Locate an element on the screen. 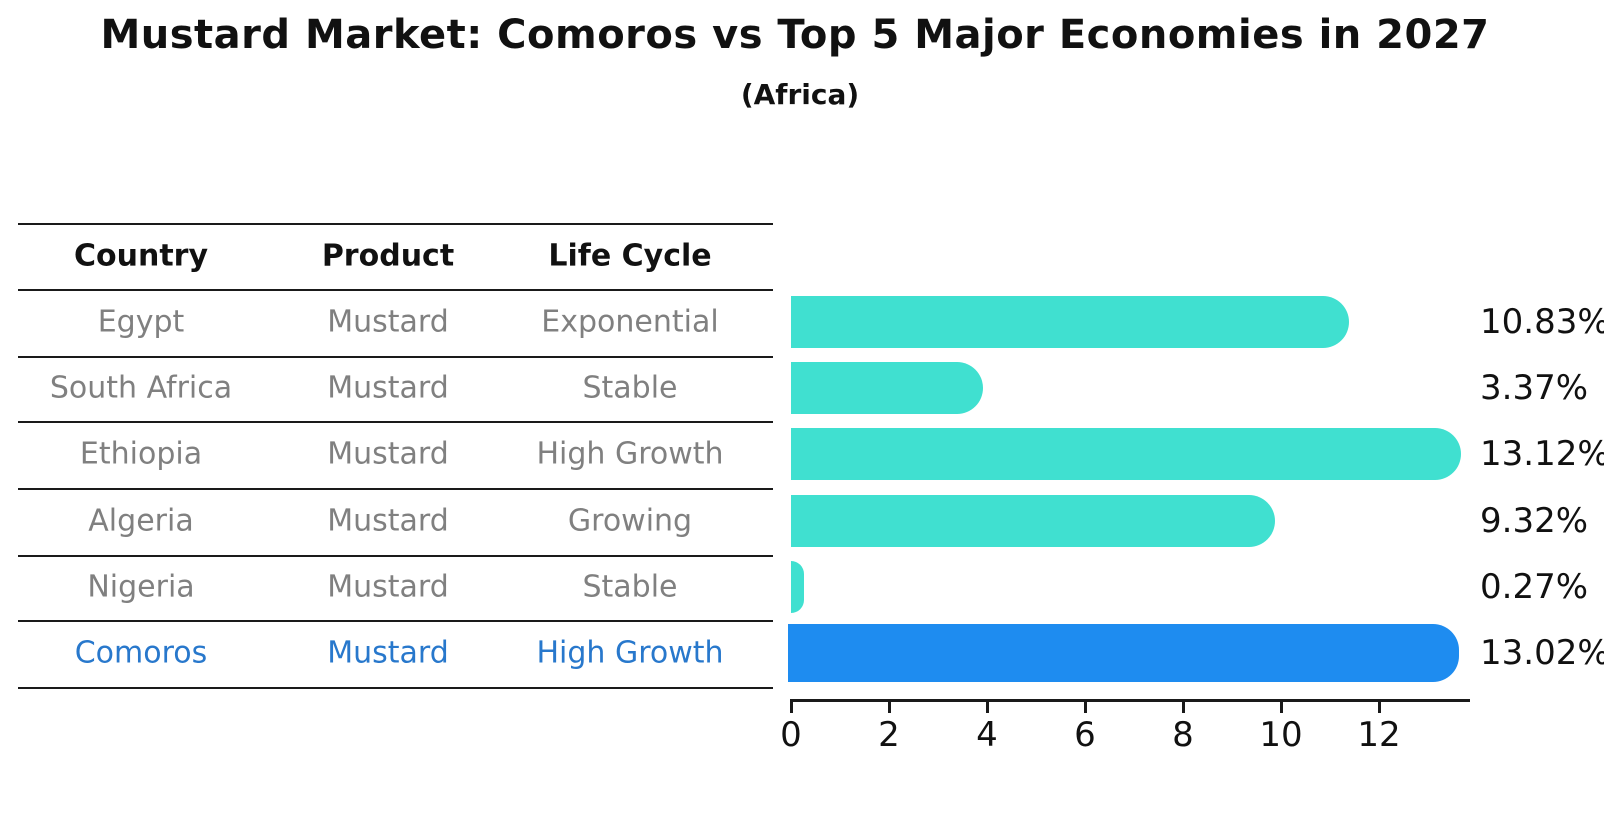 The height and width of the screenshot is (823, 1604). table-cell-country: Nigeria is located at coordinates (141, 587).